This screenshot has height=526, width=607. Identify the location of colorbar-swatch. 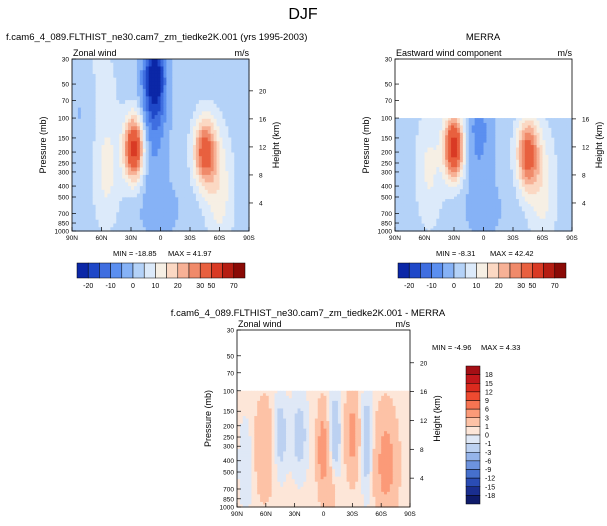
(138, 270).